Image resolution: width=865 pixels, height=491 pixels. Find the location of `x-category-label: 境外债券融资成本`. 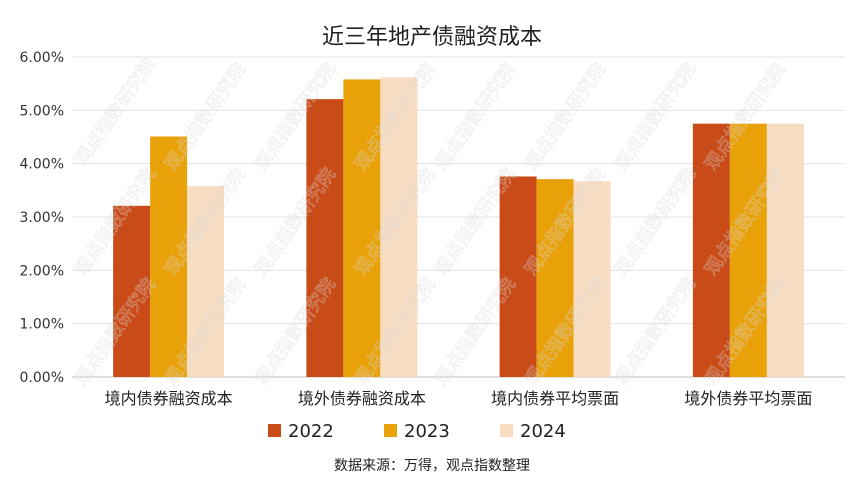

x-category-label: 境外债券融资成本 is located at coordinates (362, 398).